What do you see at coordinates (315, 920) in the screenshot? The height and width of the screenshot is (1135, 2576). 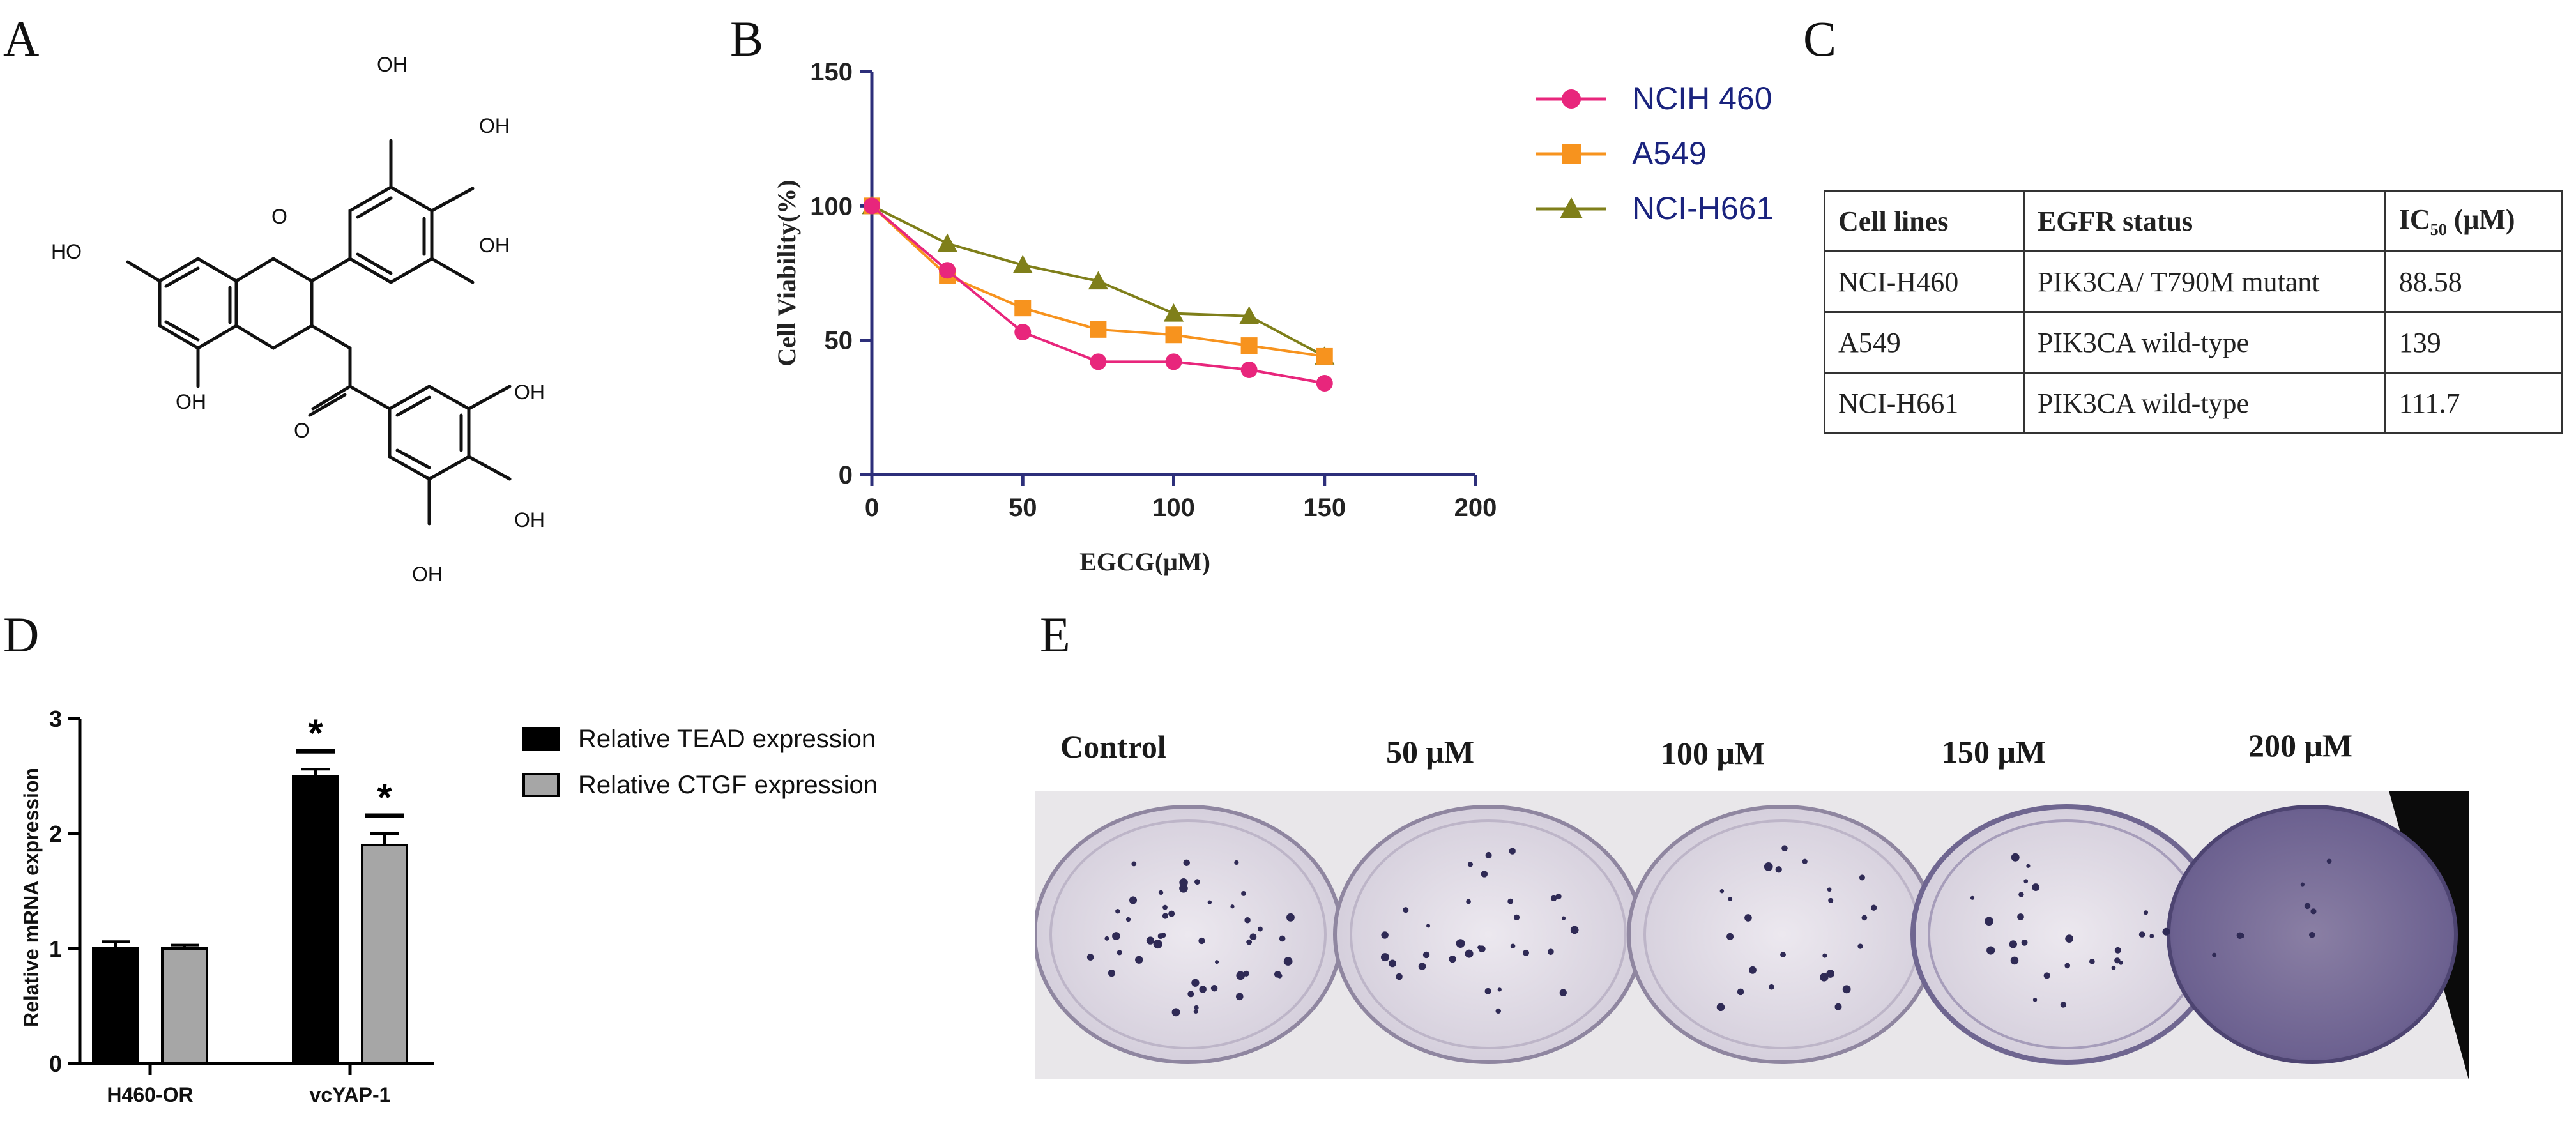 I see `bar` at bounding box center [315, 920].